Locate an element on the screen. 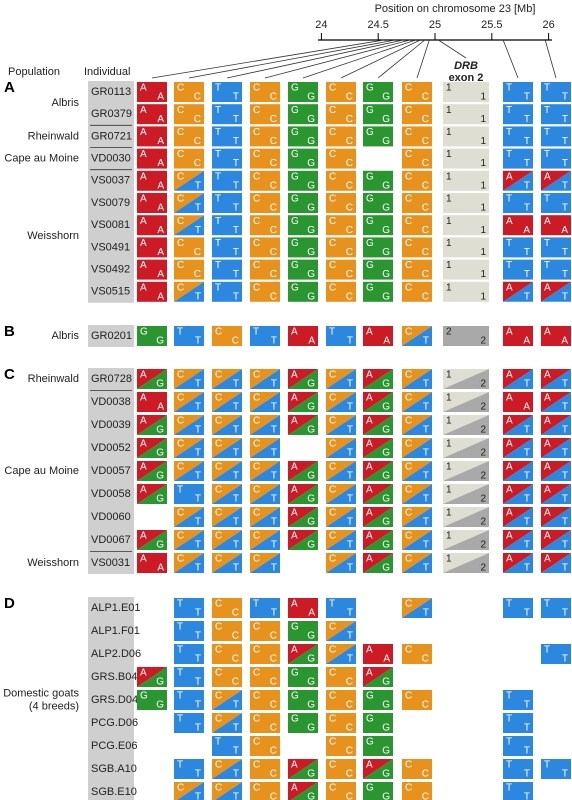 This screenshot has width=572, height=800. individual-label: VS0081 is located at coordinates (110, 225).